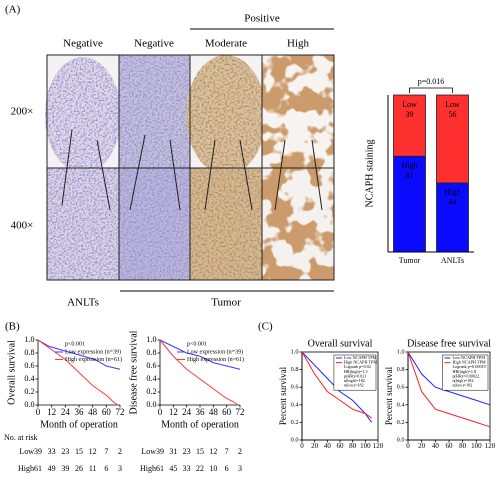 This screenshot has height=488, width=500. What do you see at coordinates (21, 437) in the screenshot?
I see `risk-title: No. at risk` at bounding box center [21, 437].